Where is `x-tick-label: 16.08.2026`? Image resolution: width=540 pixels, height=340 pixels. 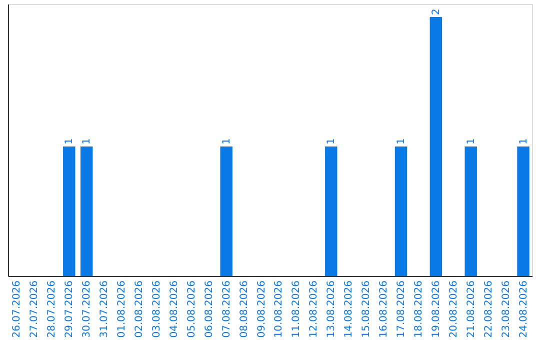 x-tick-label: 16.08.2026 is located at coordinates (384, 309).